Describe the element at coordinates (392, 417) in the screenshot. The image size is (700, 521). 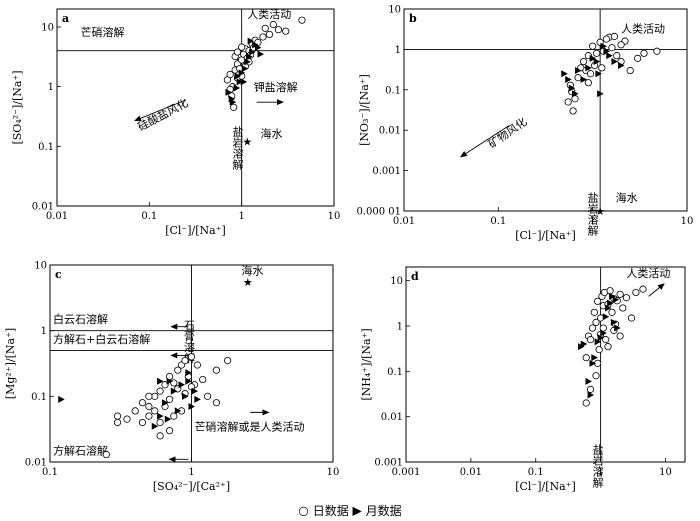
I see `y-tick-label: 0.01` at that location.